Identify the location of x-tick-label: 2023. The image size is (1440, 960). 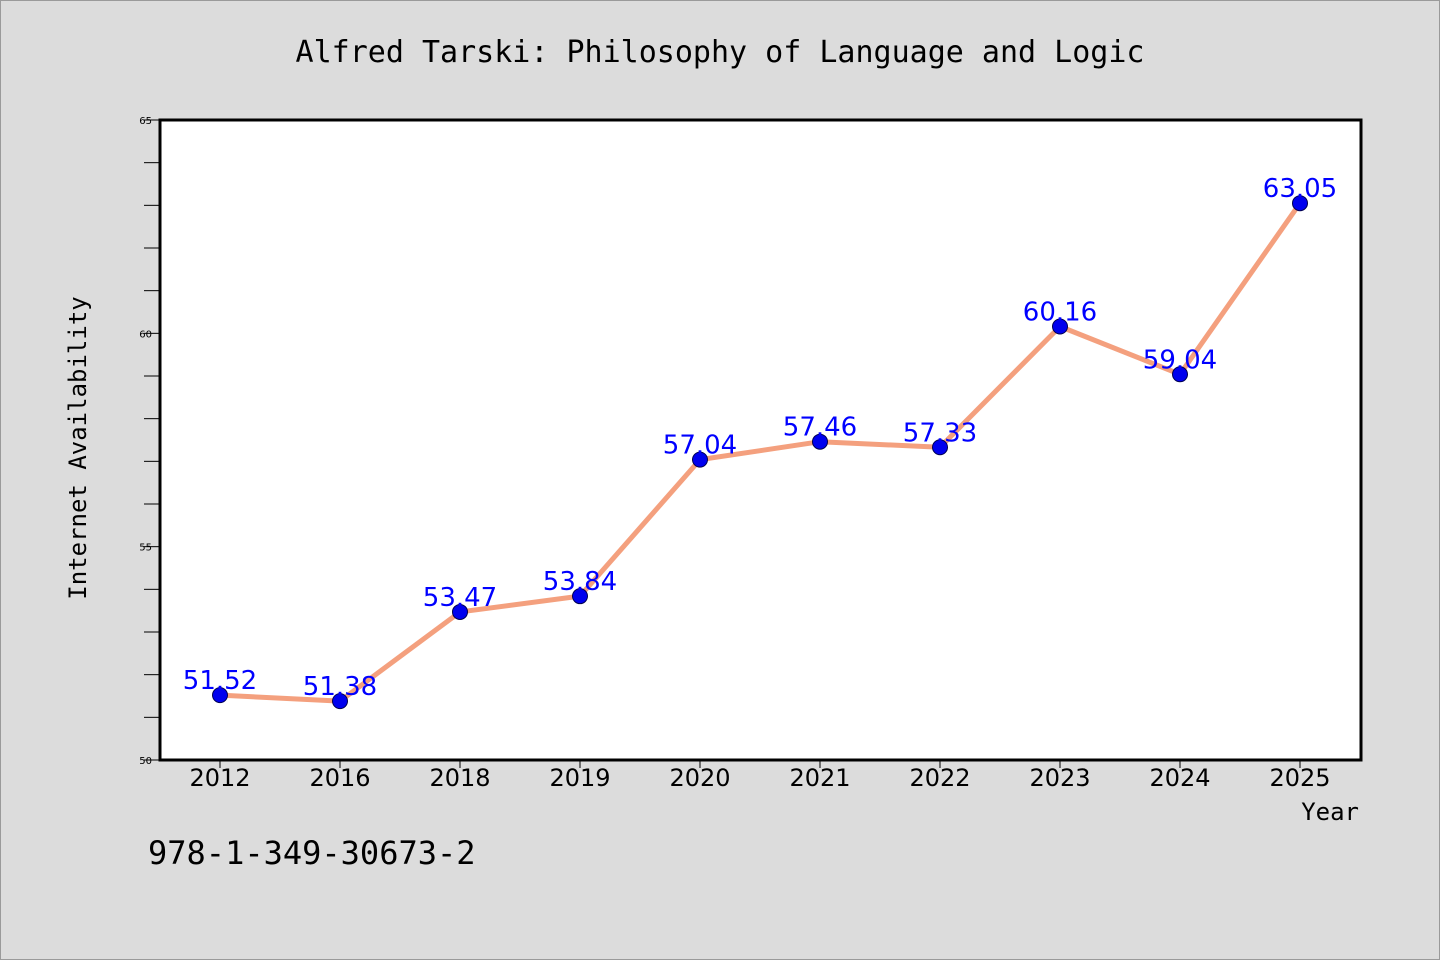
(1059, 778).